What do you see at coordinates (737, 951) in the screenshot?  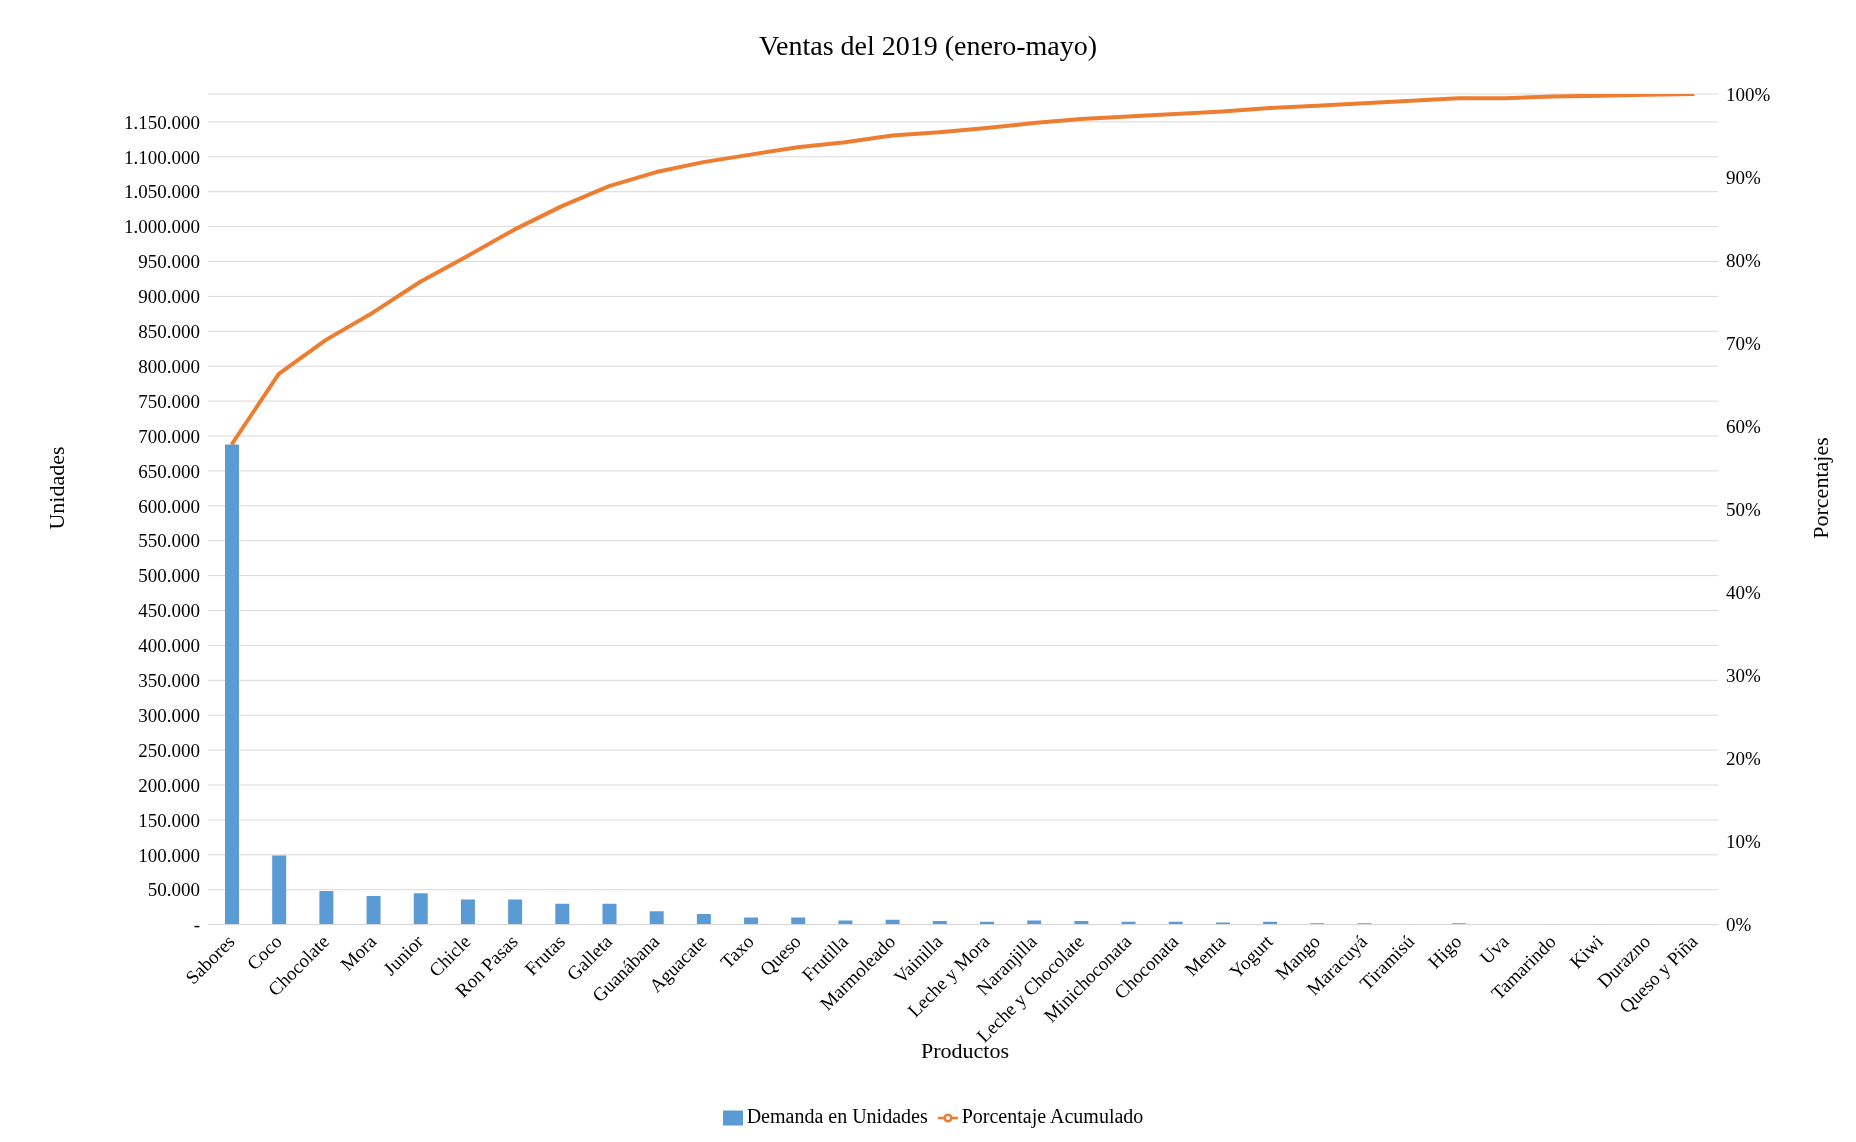 I see `x-tick-label: Taxo` at bounding box center [737, 951].